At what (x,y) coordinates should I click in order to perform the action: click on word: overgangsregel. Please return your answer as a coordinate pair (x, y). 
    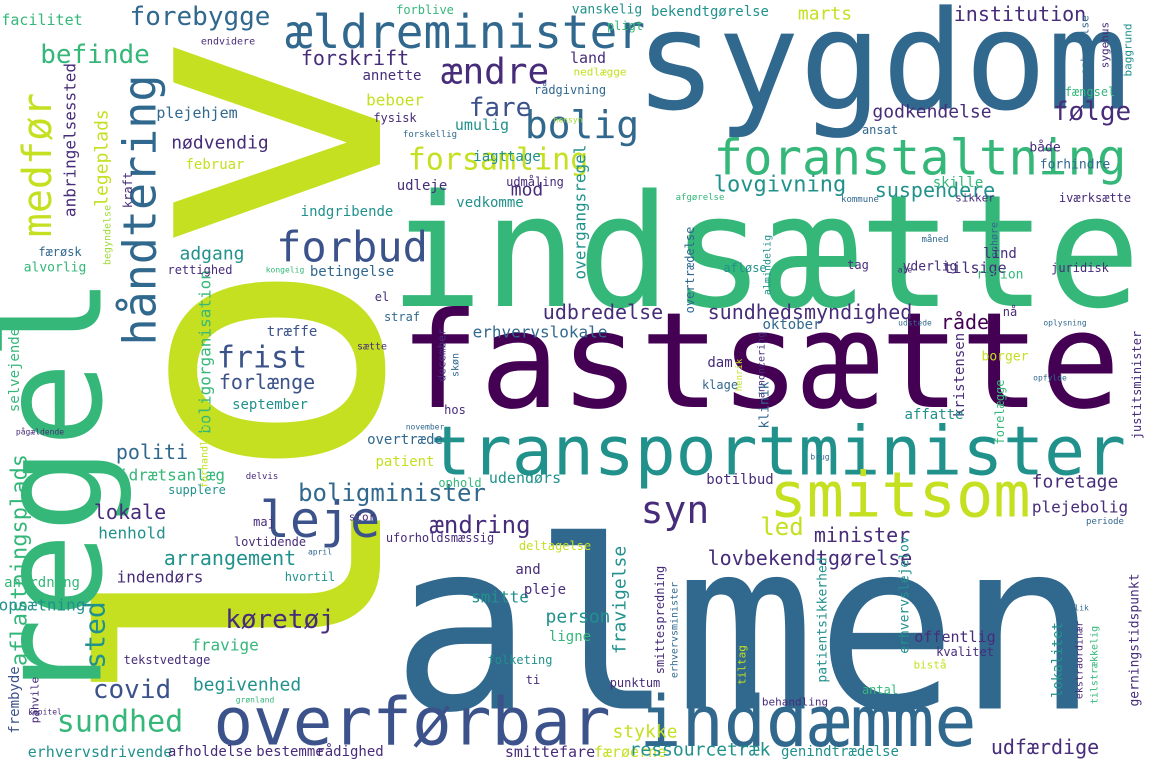
    Looking at the image, I should click on (580, 212).